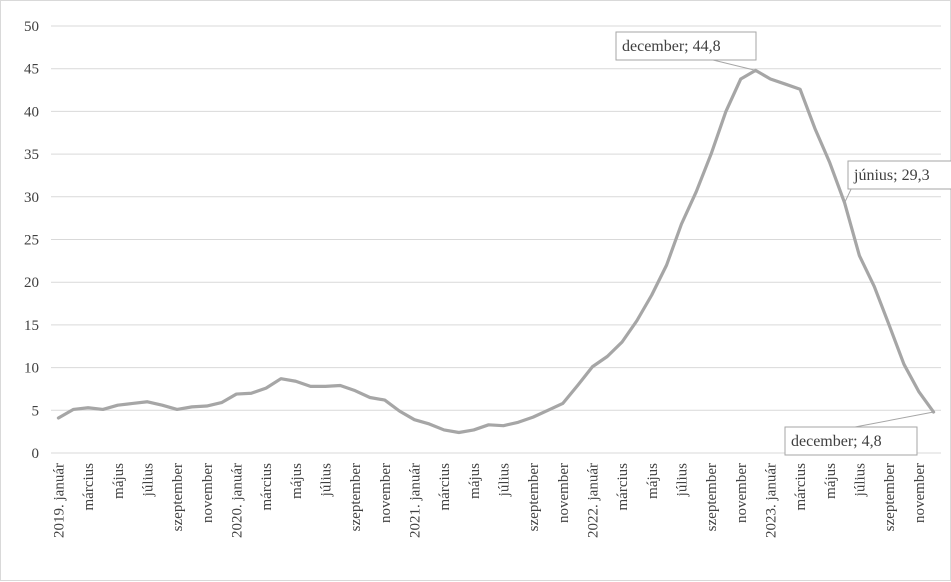  What do you see at coordinates (671, 46) in the screenshot?
I see `data-label: december; 44,8` at bounding box center [671, 46].